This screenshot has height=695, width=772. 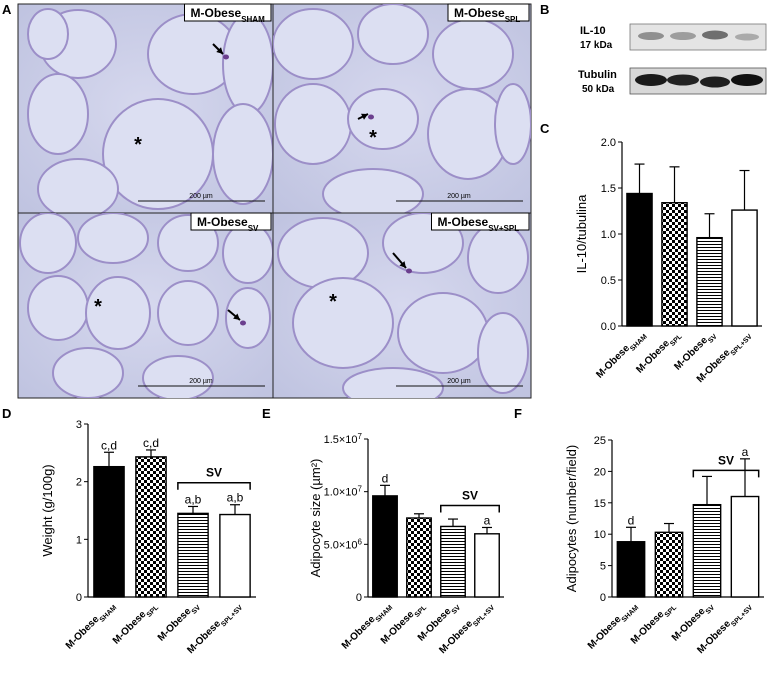 What do you see at coordinates (7, 9) in the screenshot?
I see `panel-letter-a: A` at bounding box center [7, 9].